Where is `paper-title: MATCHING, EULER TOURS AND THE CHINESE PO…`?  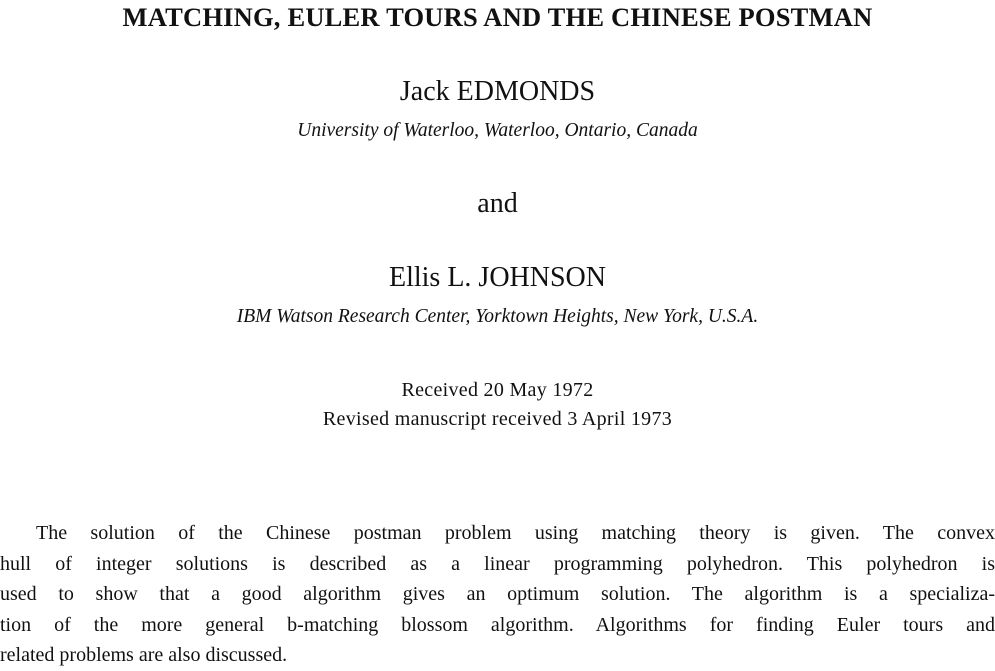
paper-title: MATCHING, EULER TOURS AND THE CHINESE PO… is located at coordinates (497, 17).